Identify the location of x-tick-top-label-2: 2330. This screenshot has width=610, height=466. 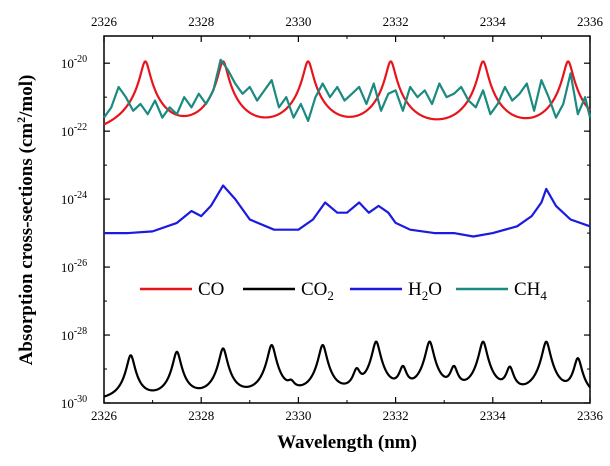
(298, 21).